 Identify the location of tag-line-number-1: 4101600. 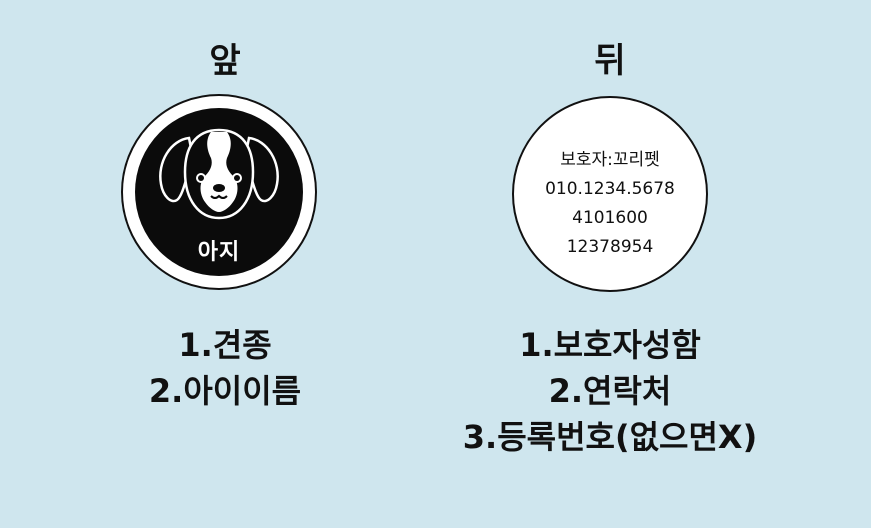
(610, 218).